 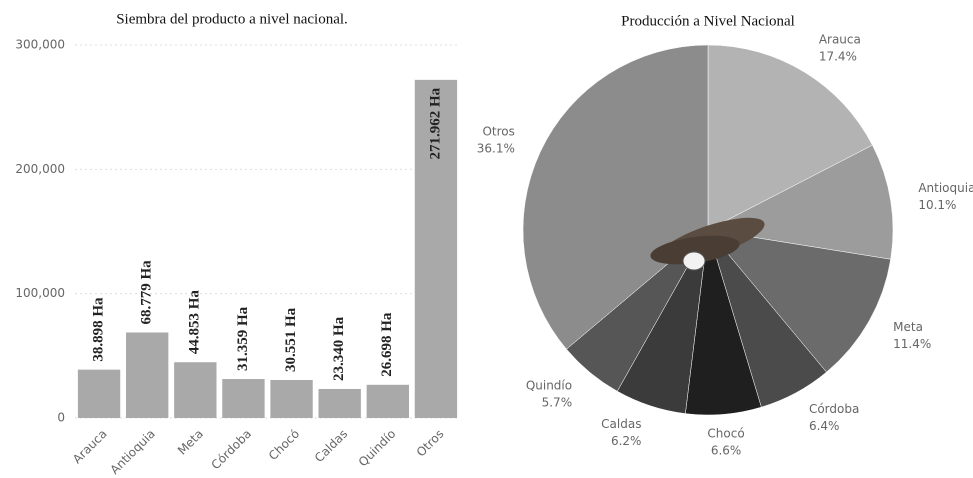 I want to click on value-label: 44.853 Ha, so click(x=195, y=322).